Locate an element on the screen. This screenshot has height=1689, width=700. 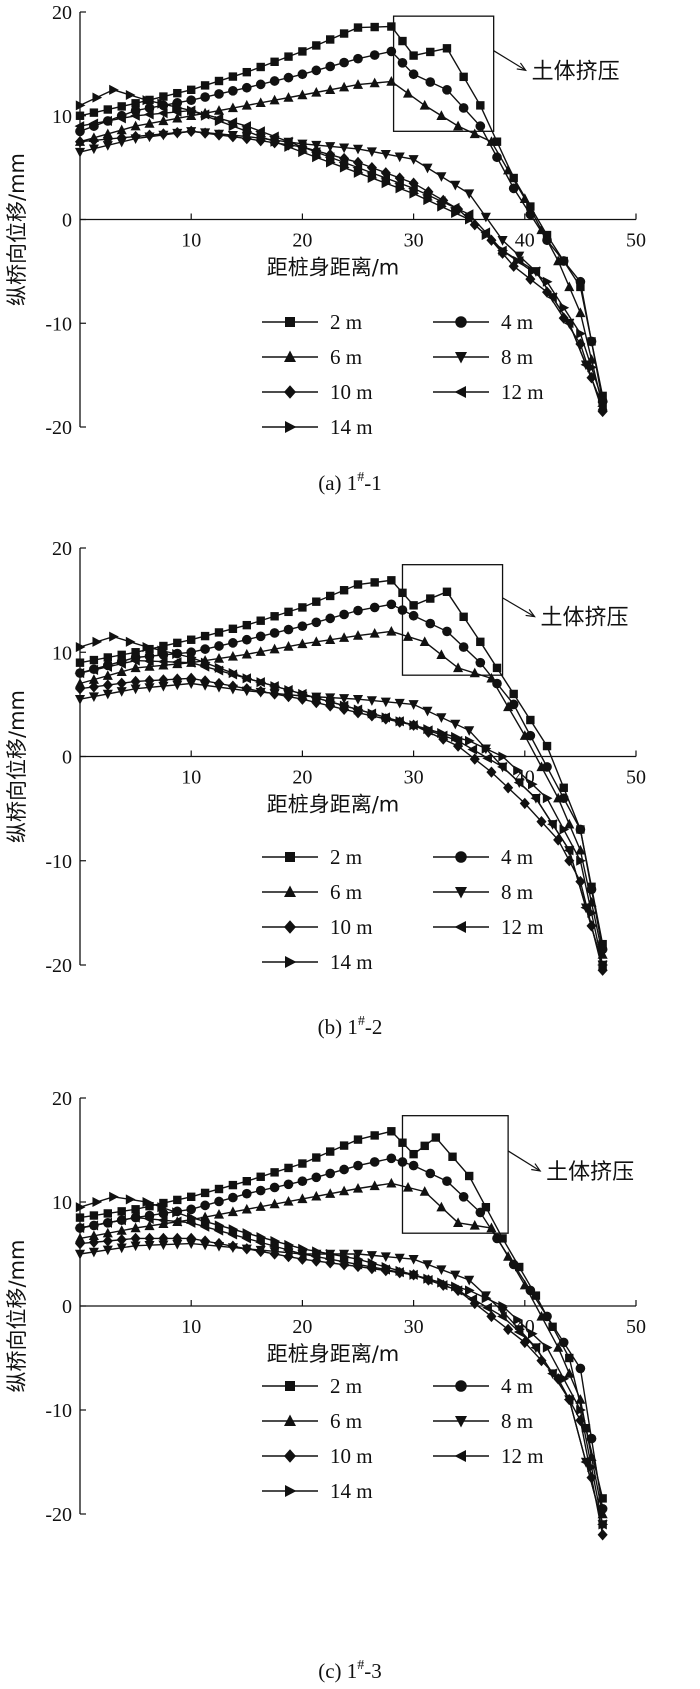
x-tick-label: 20 is located at coordinates (302, 241).